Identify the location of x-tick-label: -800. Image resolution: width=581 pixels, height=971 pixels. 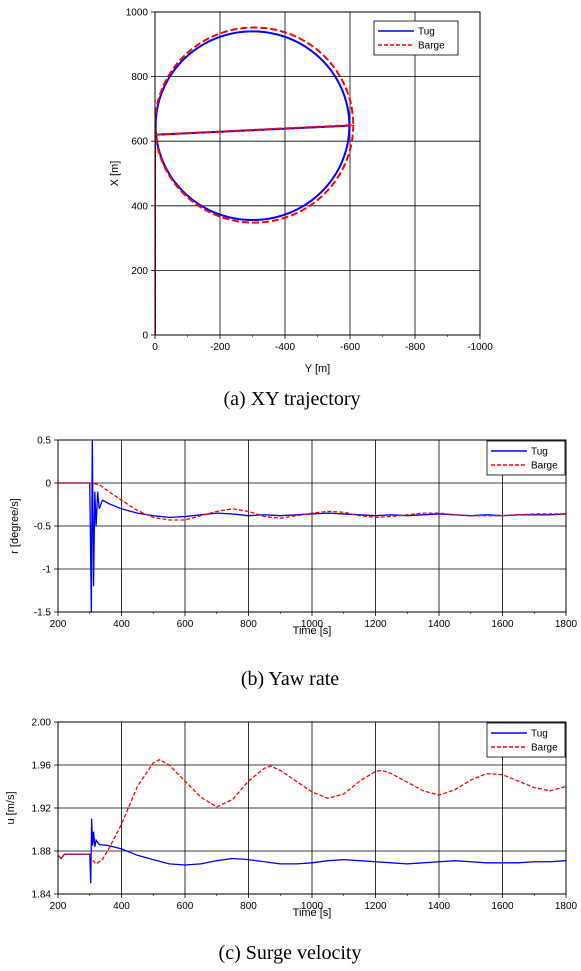
(415, 347).